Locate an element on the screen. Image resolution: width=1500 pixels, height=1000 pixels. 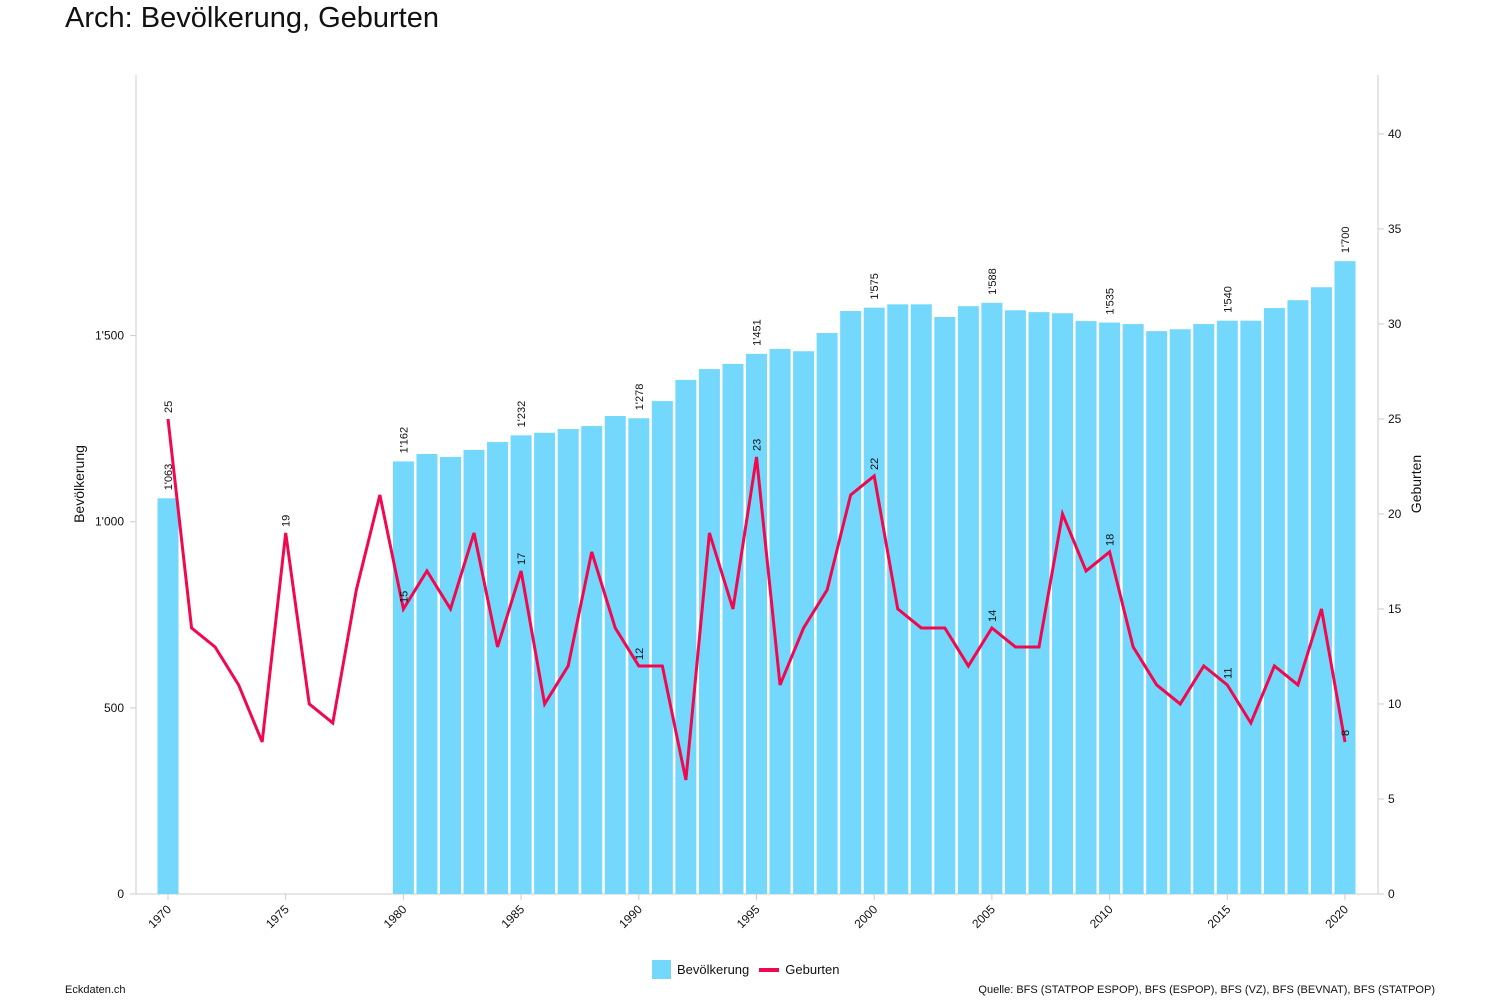
legend-swatch-bevoelkerung is located at coordinates (661, 969).